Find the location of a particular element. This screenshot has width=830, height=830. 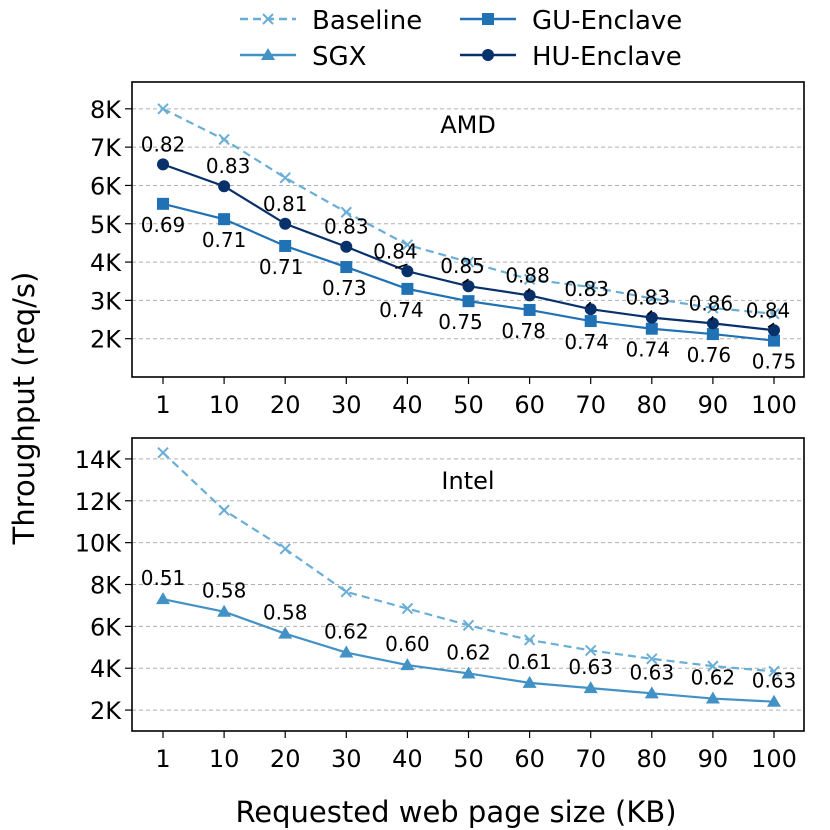

x-tick-label: 100 is located at coordinates (774, 759).